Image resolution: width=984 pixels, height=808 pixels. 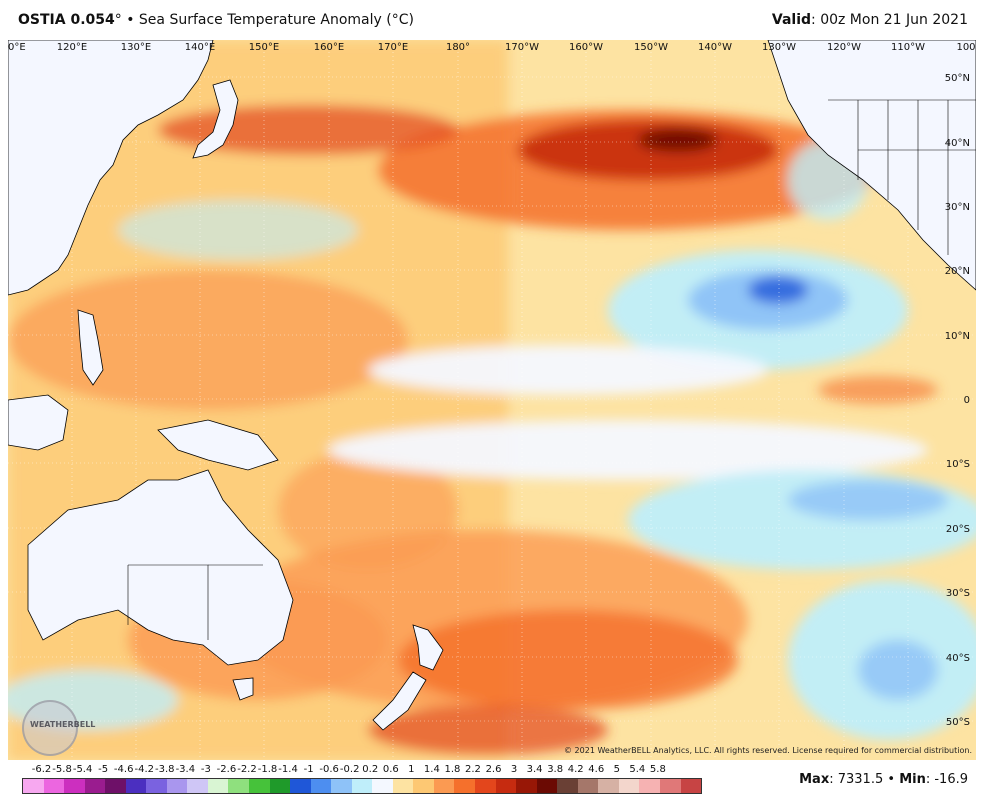 I want to click on longitude-label: 160°W, so click(x=586, y=47).